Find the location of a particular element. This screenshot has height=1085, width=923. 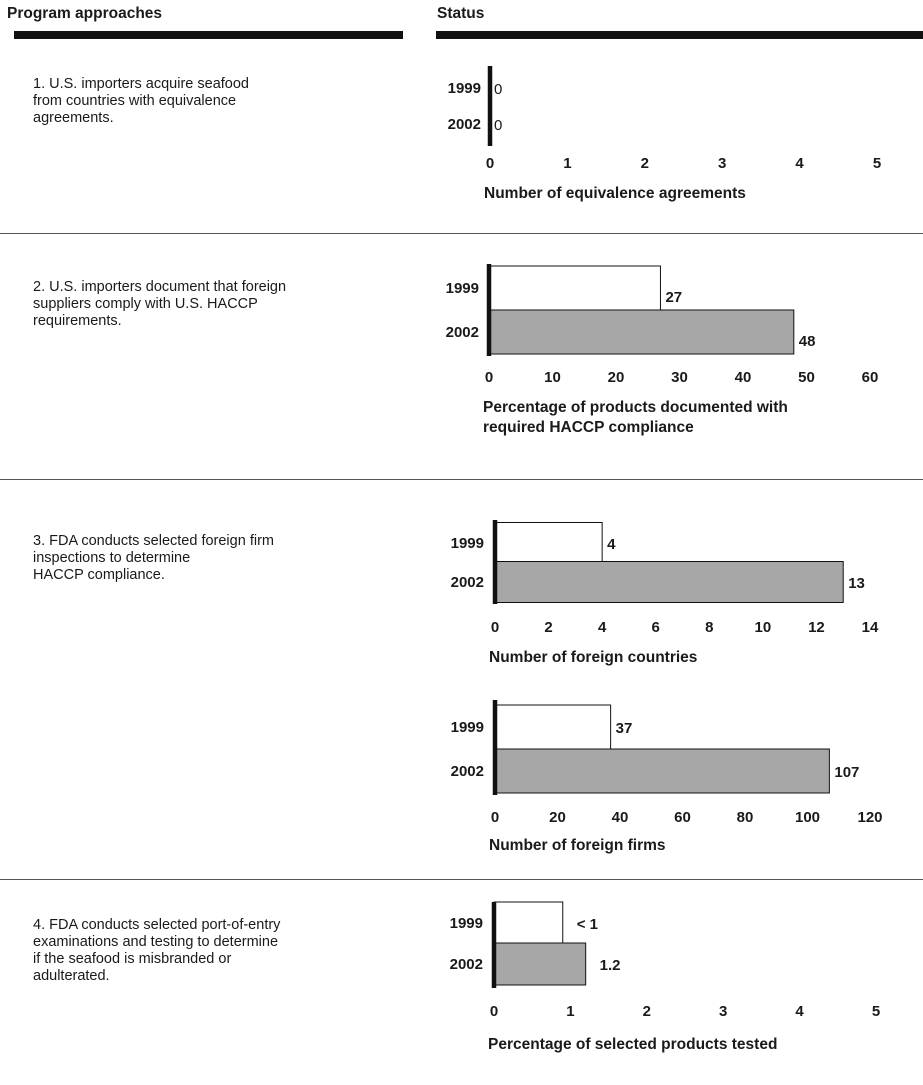

tick-label: 80 is located at coordinates (745, 817).